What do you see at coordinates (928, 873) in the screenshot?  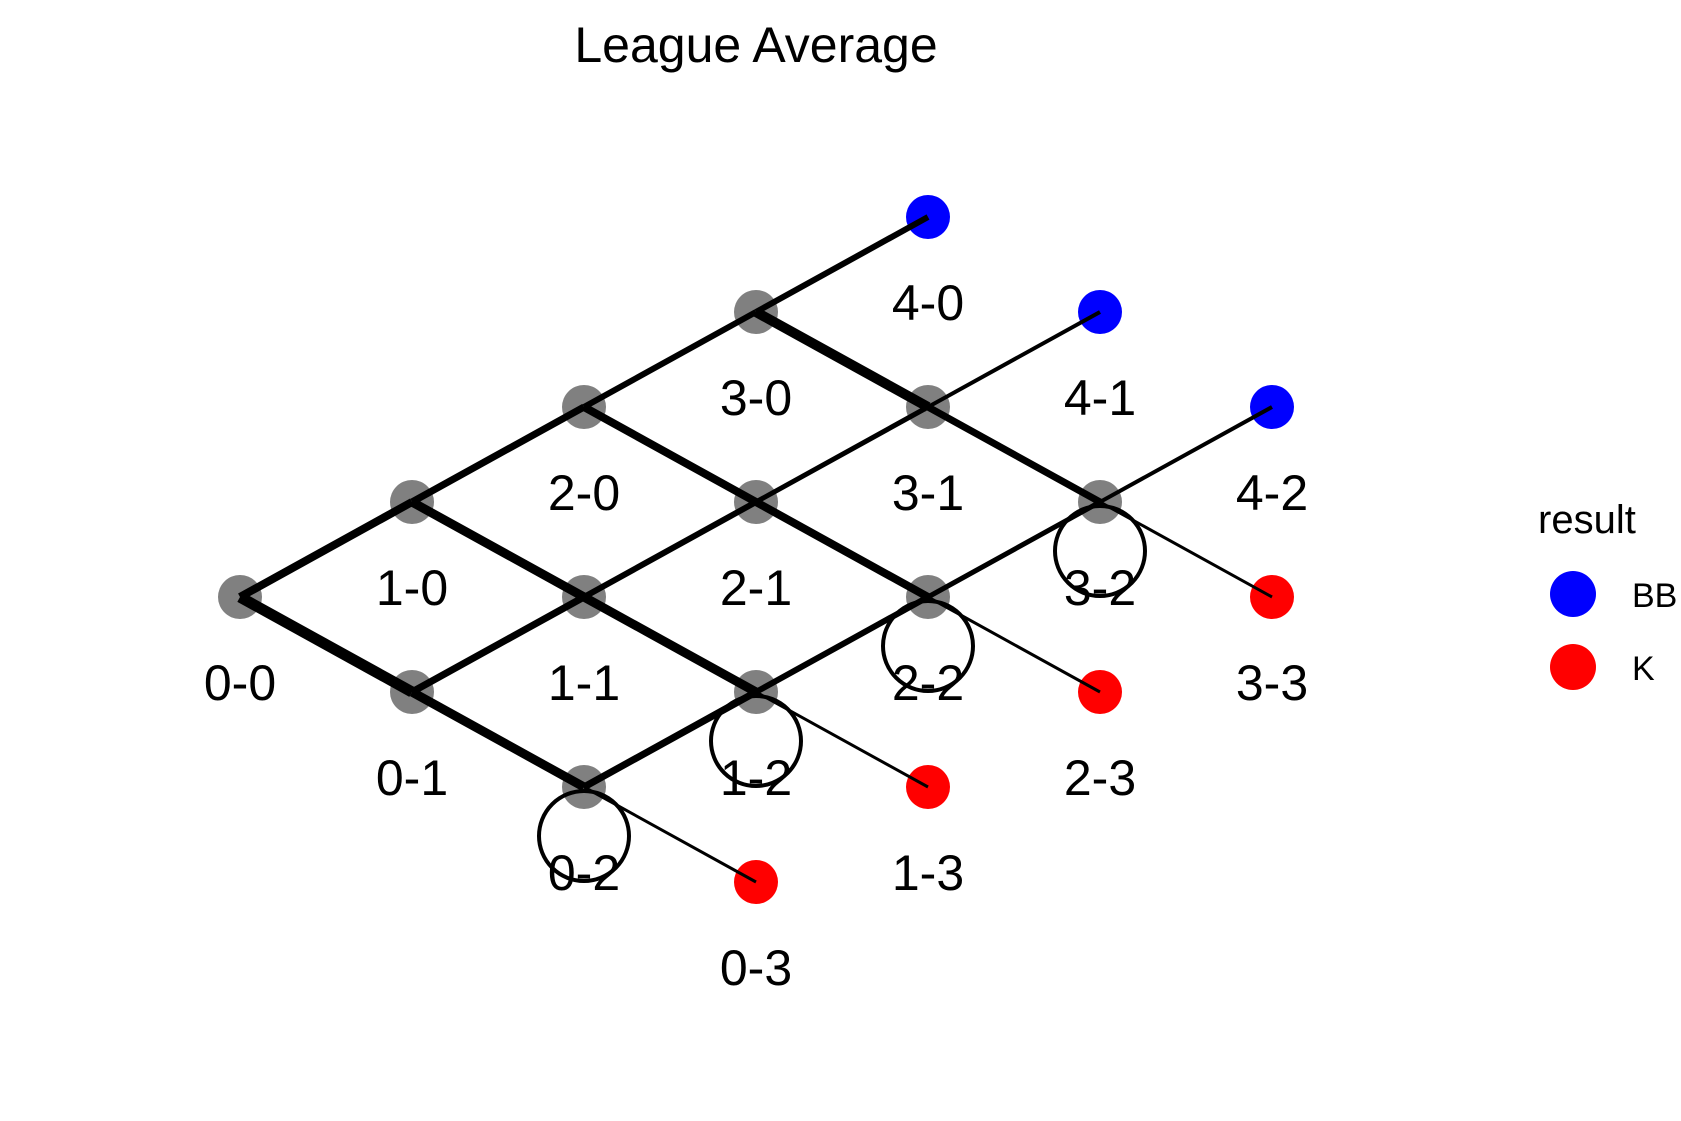 I see `count-label-1-3: 1-3` at bounding box center [928, 873].